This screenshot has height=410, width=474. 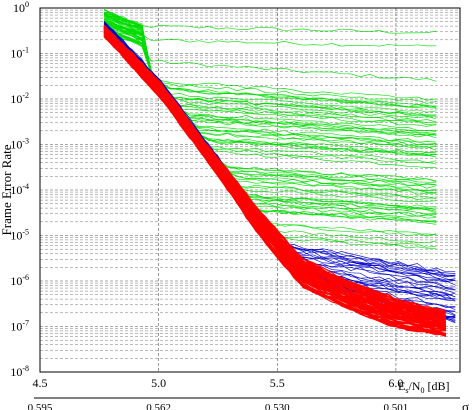 What do you see at coordinates (19, 326) in the screenshot?
I see `y-tick-label: 10⁻⁷` at bounding box center [19, 326].